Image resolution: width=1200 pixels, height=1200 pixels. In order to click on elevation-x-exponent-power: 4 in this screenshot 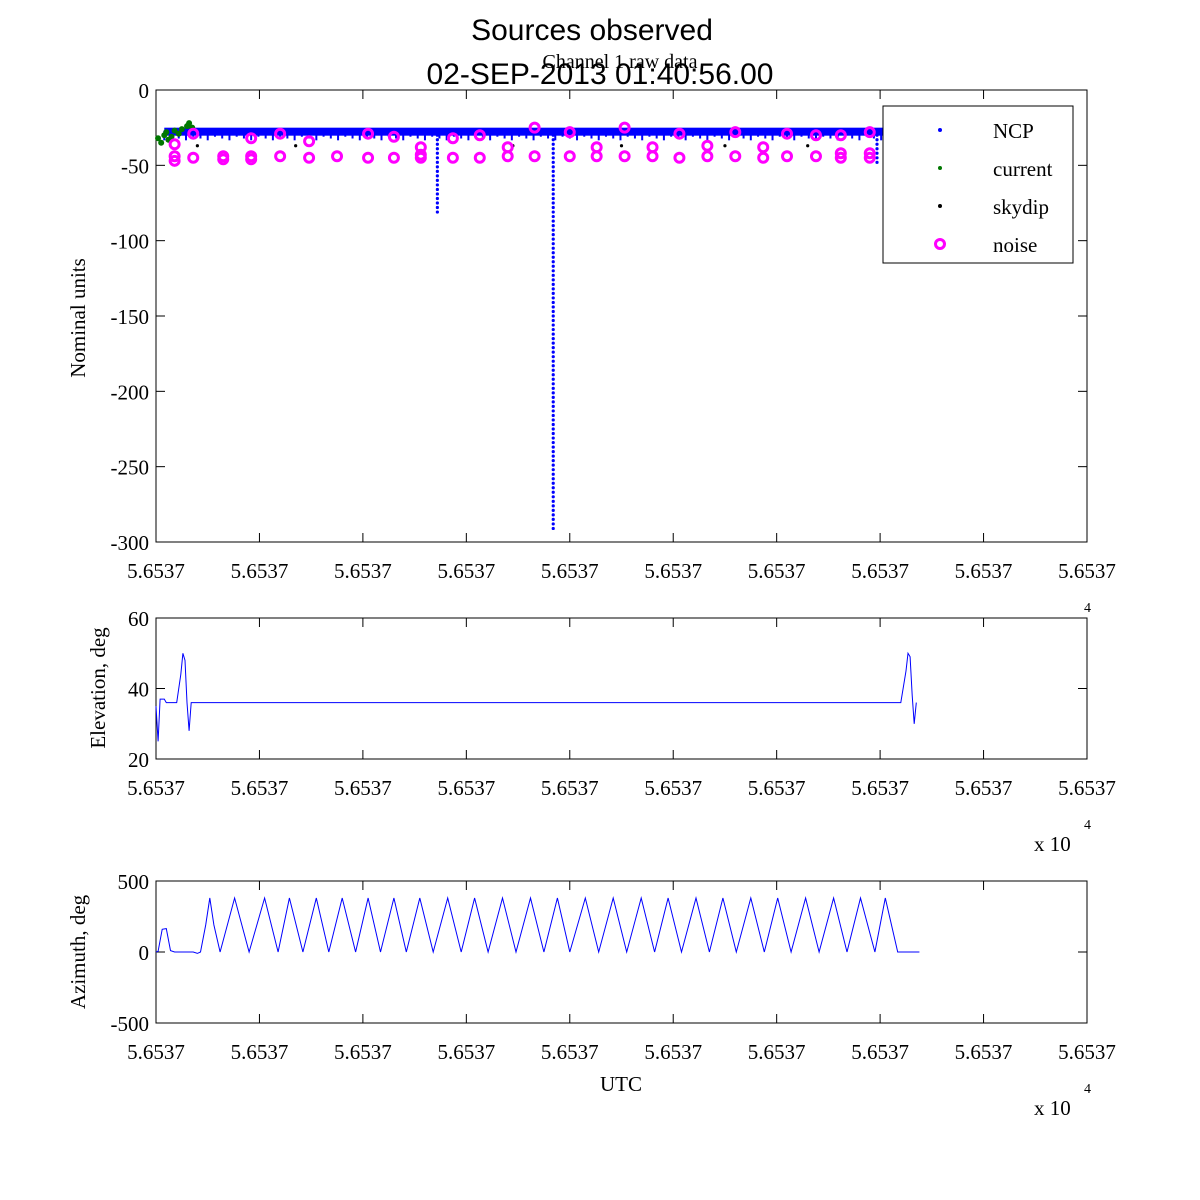, I will do `click(1087, 825)`.